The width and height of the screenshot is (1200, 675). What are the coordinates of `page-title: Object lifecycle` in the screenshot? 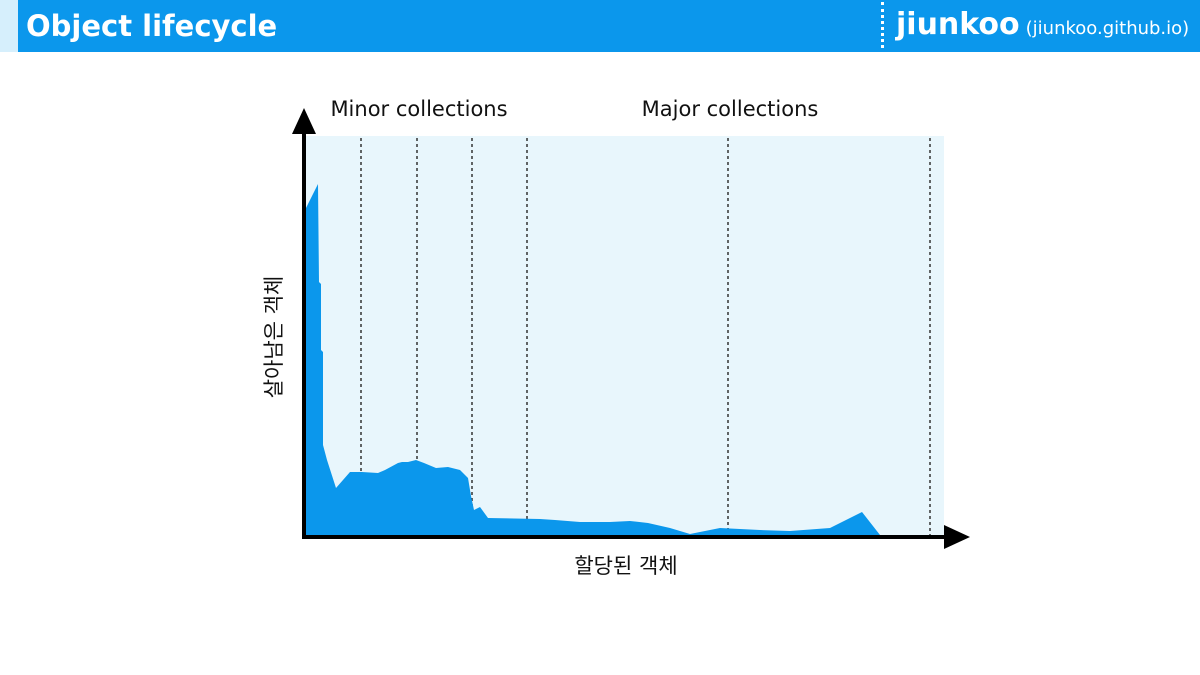 It's located at (152, 26).